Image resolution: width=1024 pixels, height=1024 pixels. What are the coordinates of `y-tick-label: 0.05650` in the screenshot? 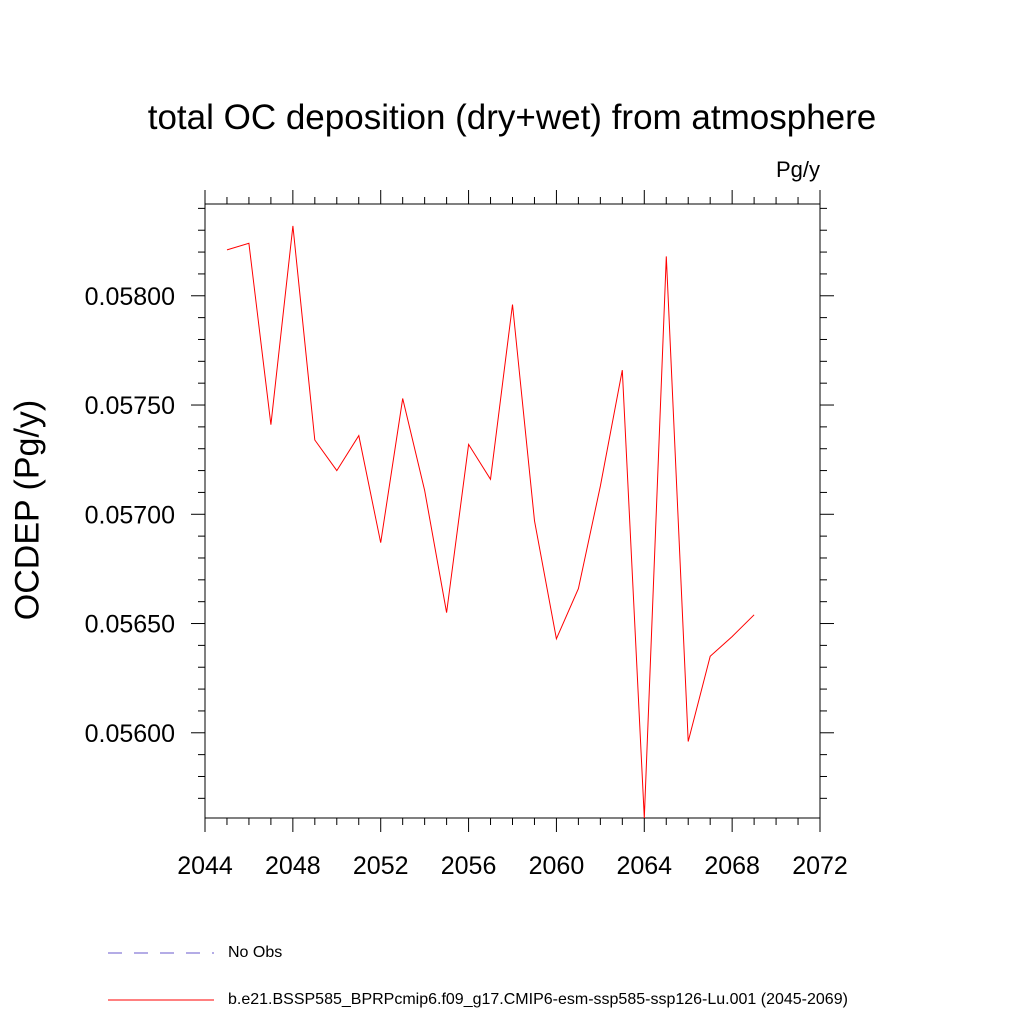 It's located at (130, 625).